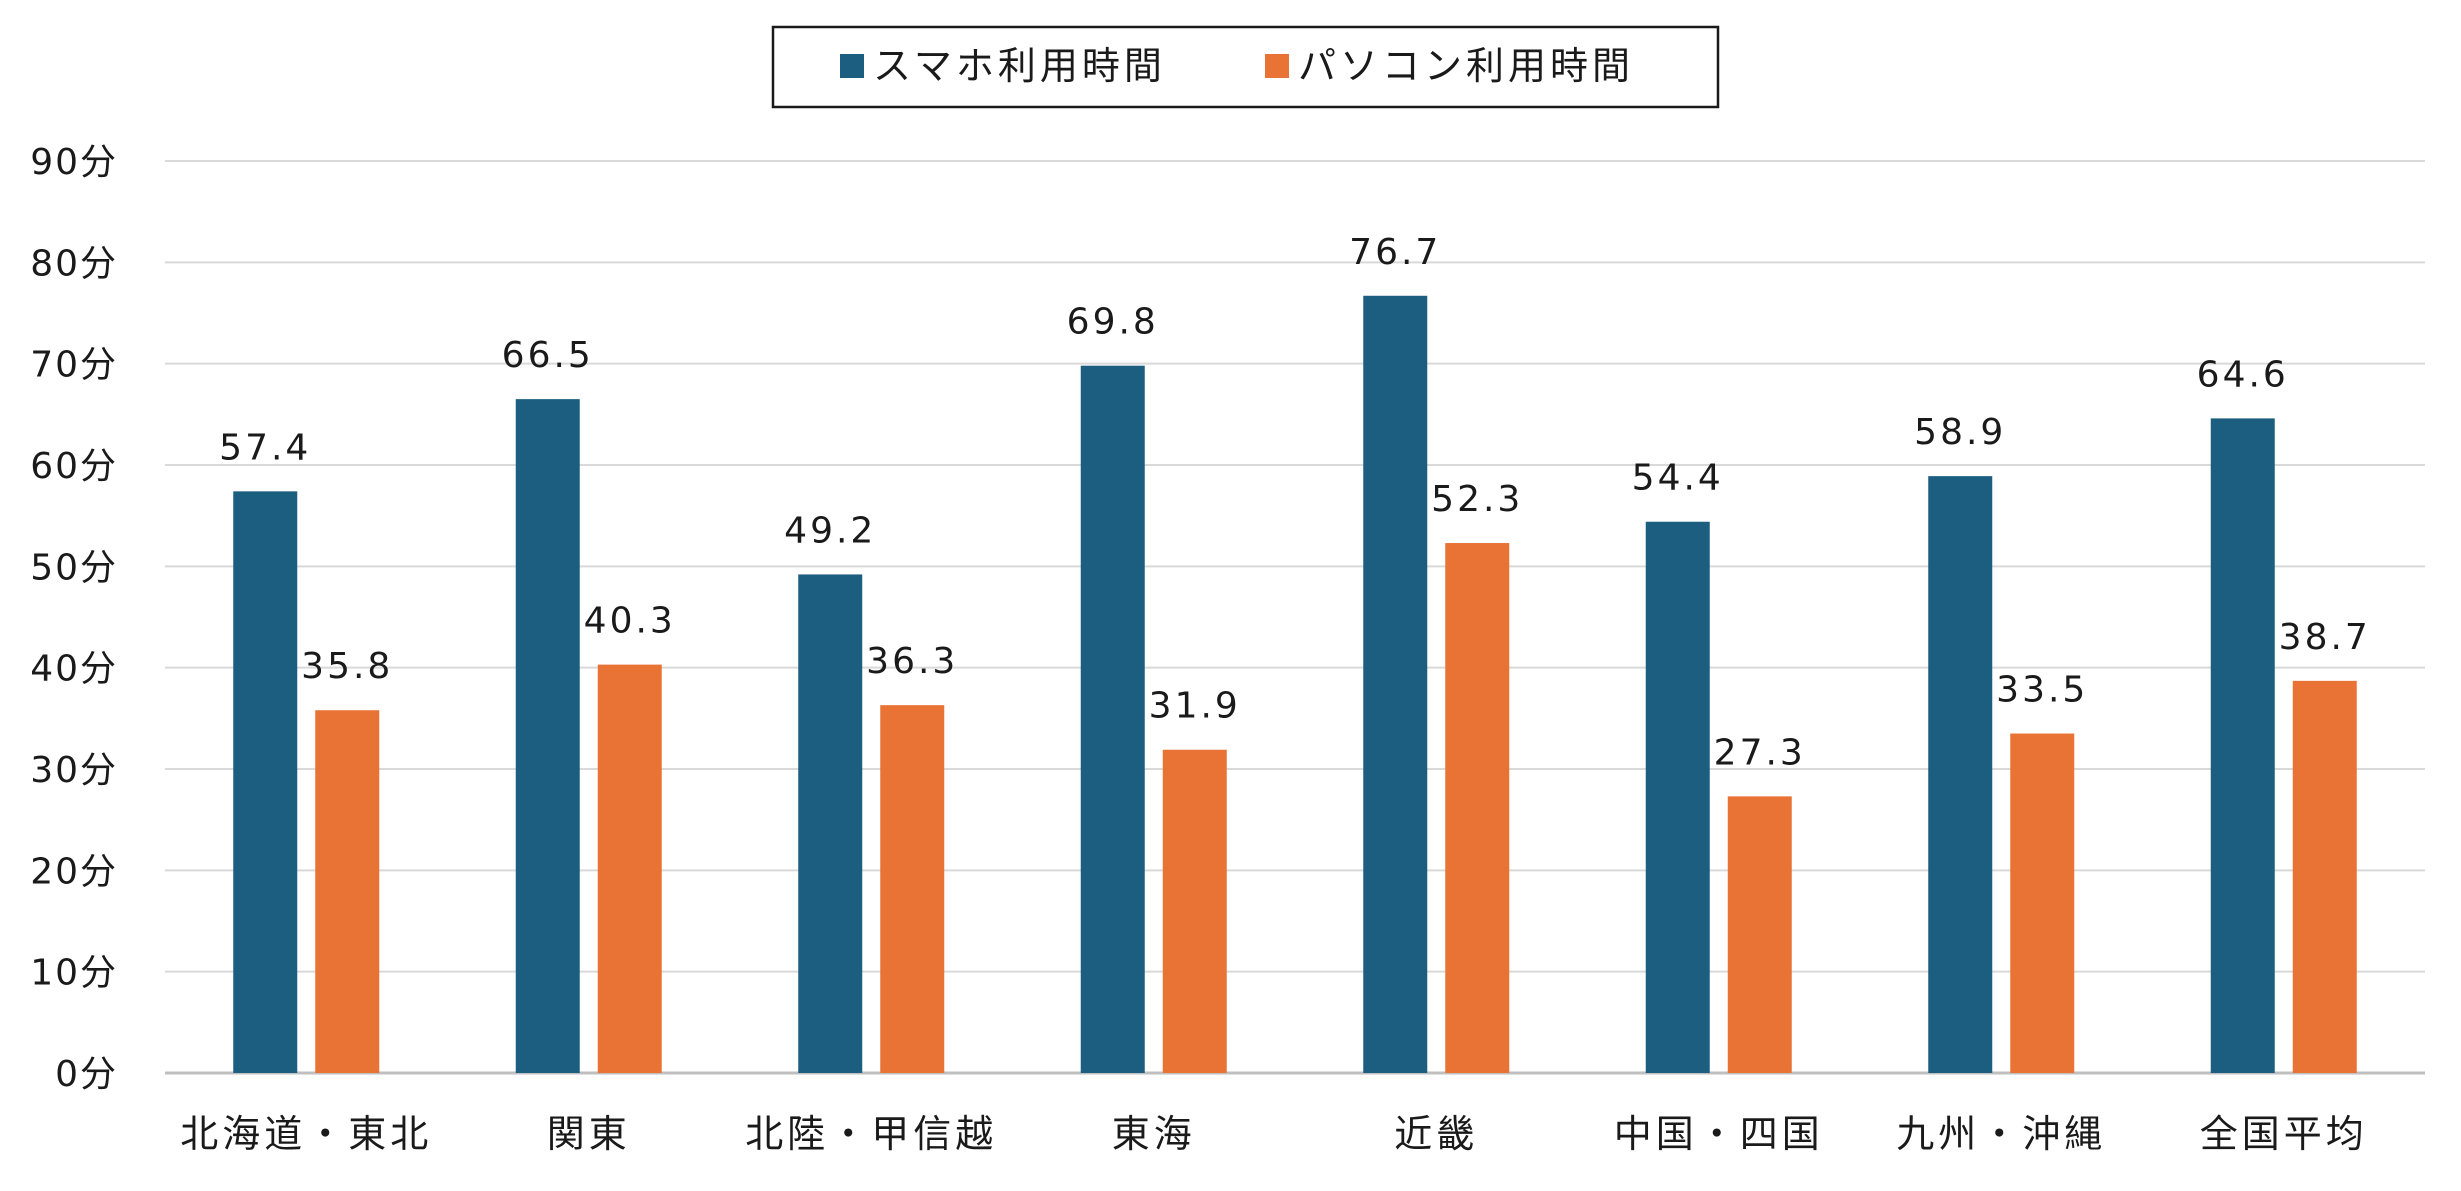 Image resolution: width=2461 pixels, height=1191 pixels. I want to click on data-label: 38.7, so click(2325, 637).